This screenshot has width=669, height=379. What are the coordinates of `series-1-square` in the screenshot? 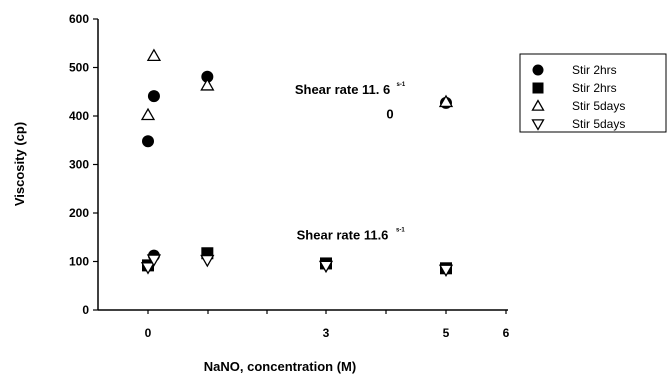 It's located at (297, 261).